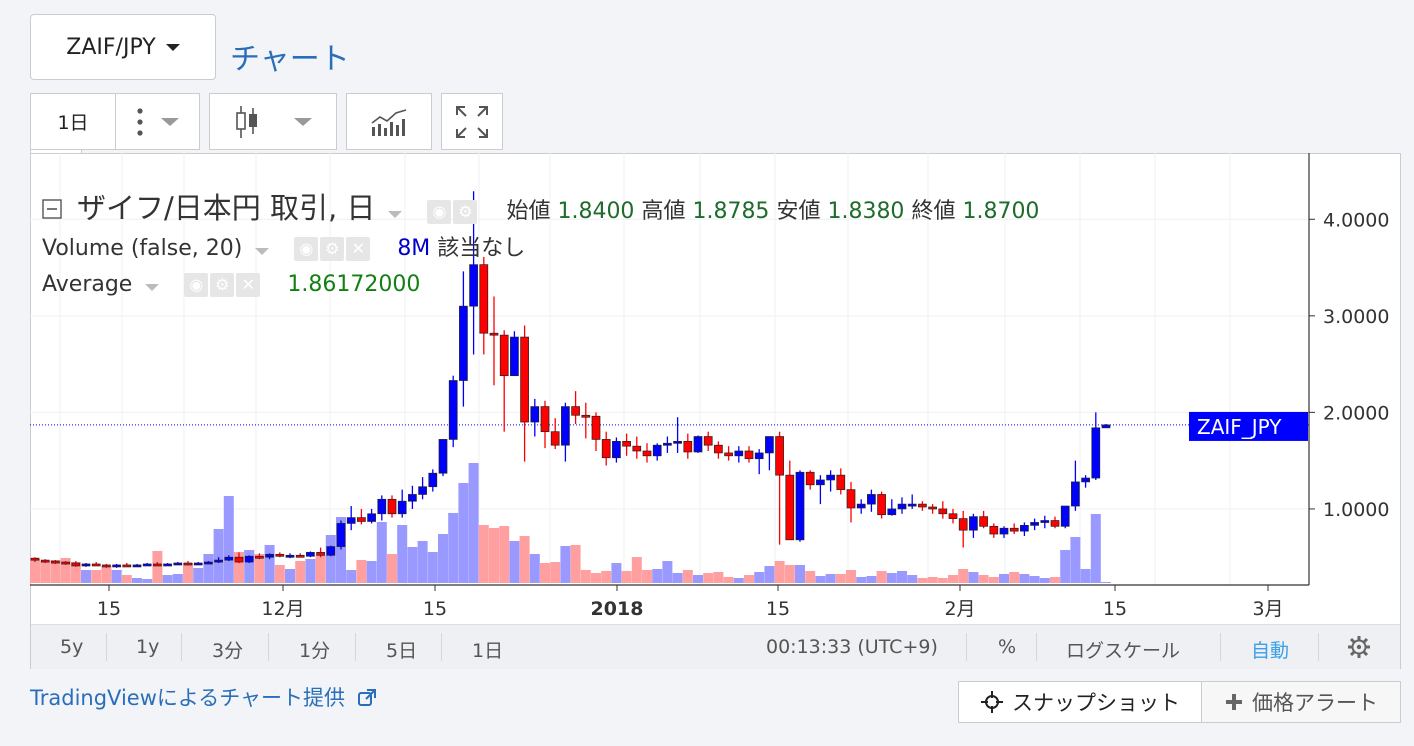  Describe the element at coordinates (290, 59) in the screenshot. I see `chart-page-link: チャート` at that location.